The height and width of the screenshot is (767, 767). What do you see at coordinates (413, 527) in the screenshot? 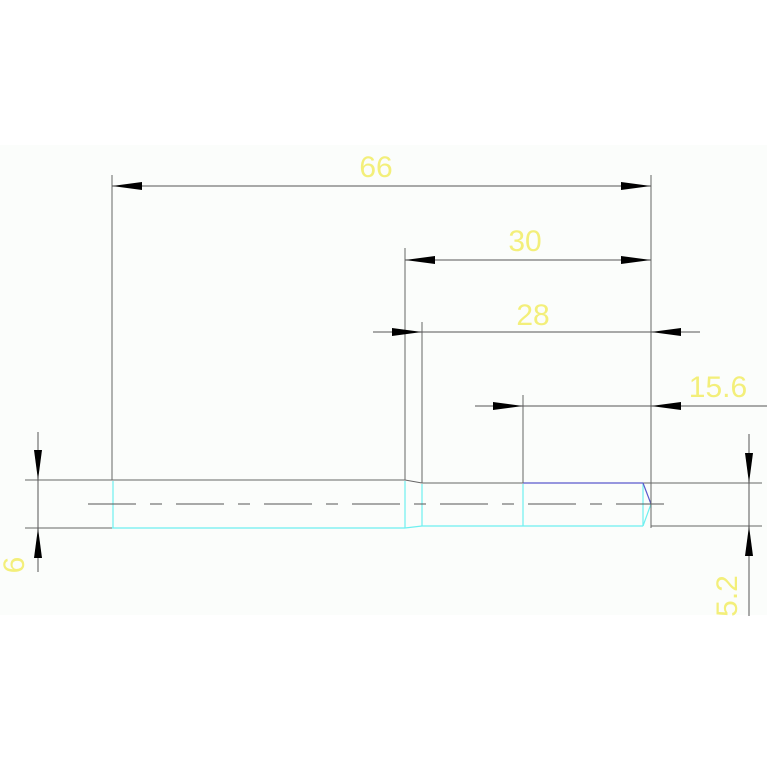
I see `bottom-taper` at bounding box center [413, 527].